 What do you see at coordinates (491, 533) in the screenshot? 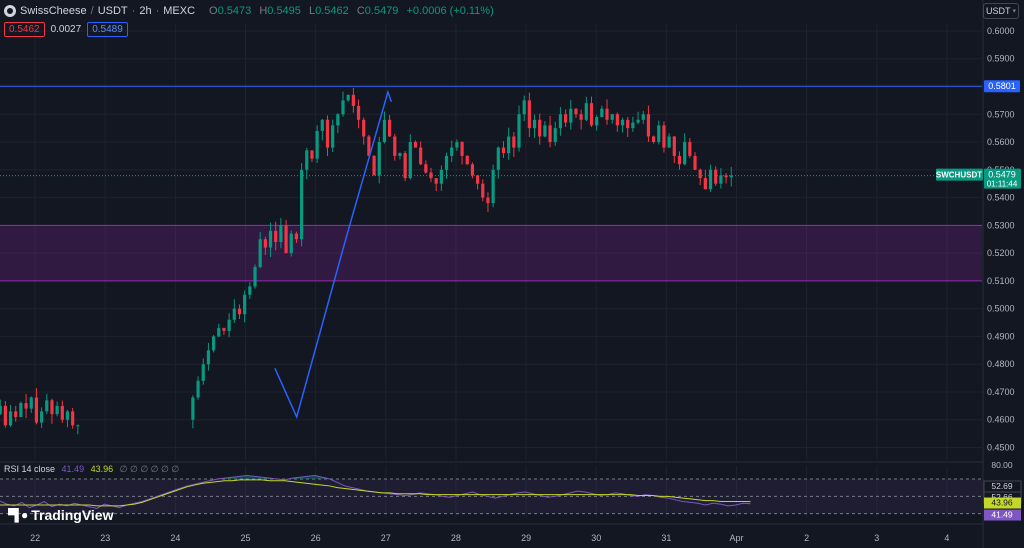
I see `time-axis: 22 23 24 25 26 27 28 29 30 31 Apr 2 3 4` at bounding box center [491, 533].